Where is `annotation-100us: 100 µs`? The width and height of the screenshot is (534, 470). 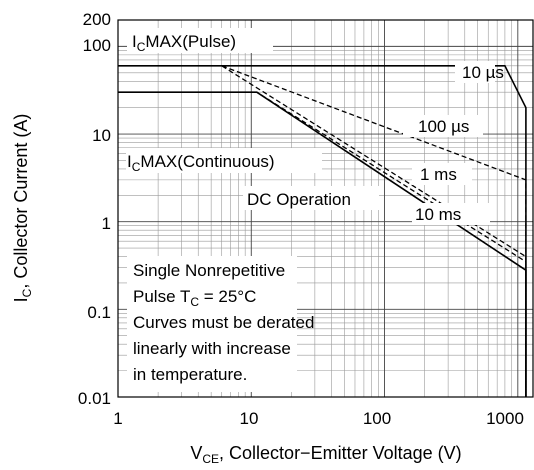 annotation-100us: 100 µs is located at coordinates (443, 126).